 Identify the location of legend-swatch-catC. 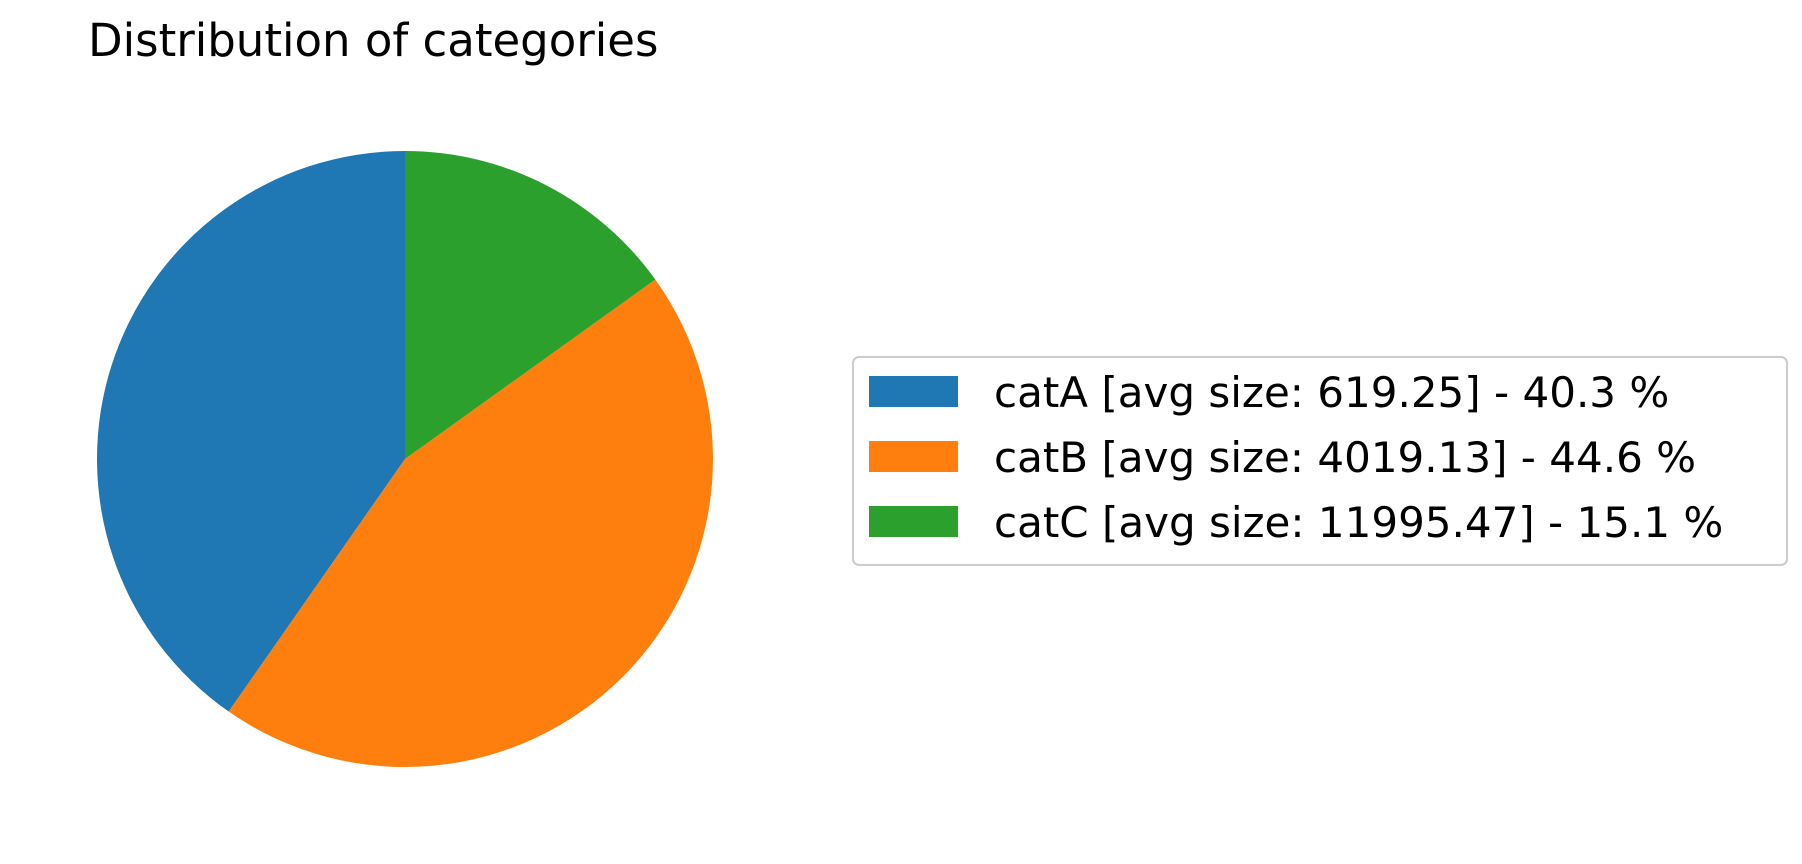
(913, 521).